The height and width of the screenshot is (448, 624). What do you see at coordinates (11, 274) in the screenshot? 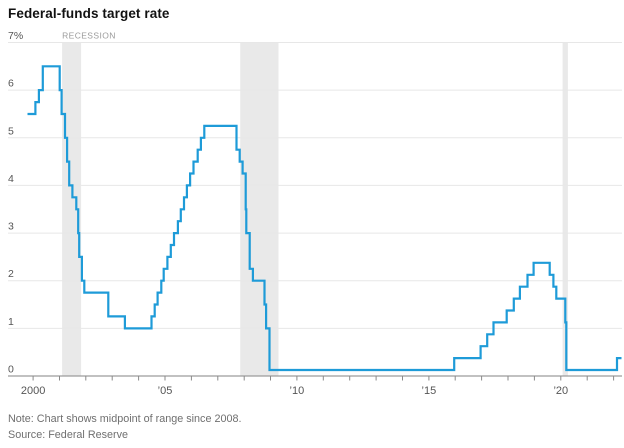
I see `y-axis-label: 2` at bounding box center [11, 274].